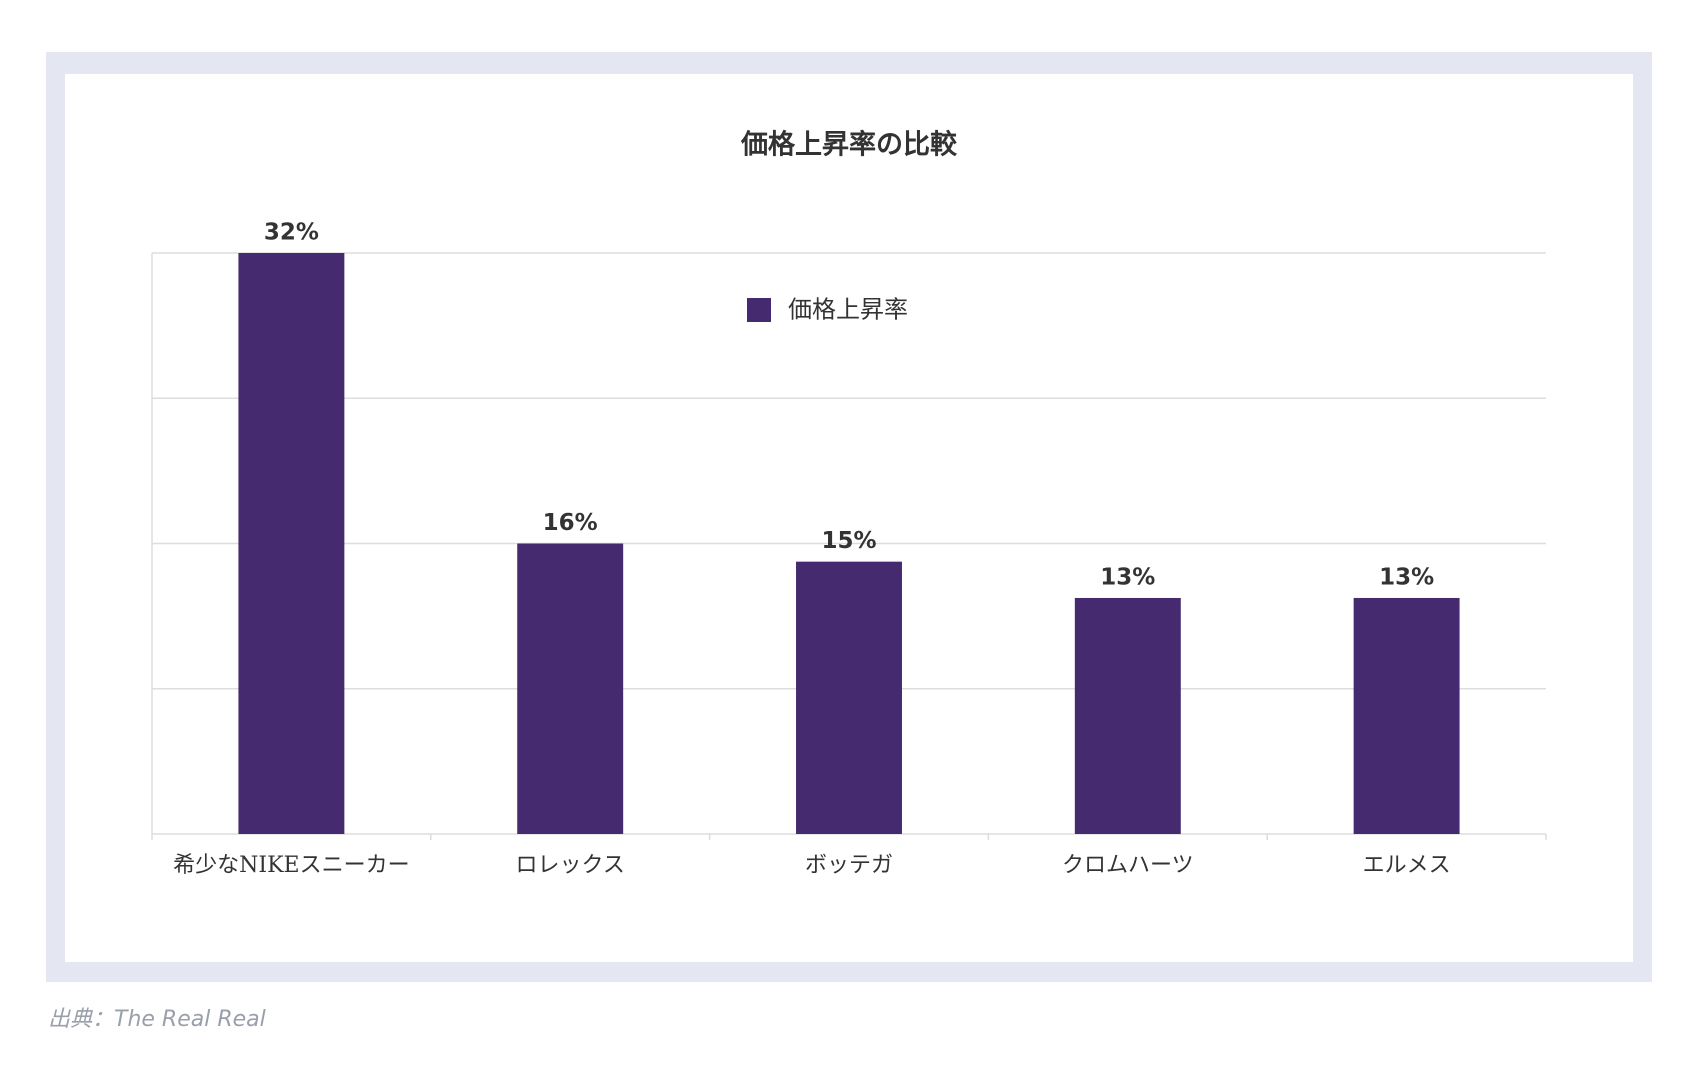 This screenshot has width=1698, height=1068. Describe the element at coordinates (1128, 865) in the screenshot. I see `x-tick-label: クロムハーツ` at that location.